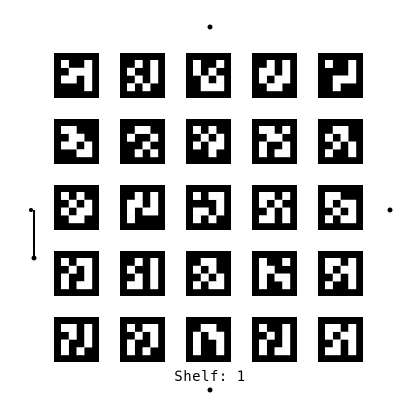 This screenshot has width=420, height=420. I want to click on fiducial-left-bar, so click(33, 234).